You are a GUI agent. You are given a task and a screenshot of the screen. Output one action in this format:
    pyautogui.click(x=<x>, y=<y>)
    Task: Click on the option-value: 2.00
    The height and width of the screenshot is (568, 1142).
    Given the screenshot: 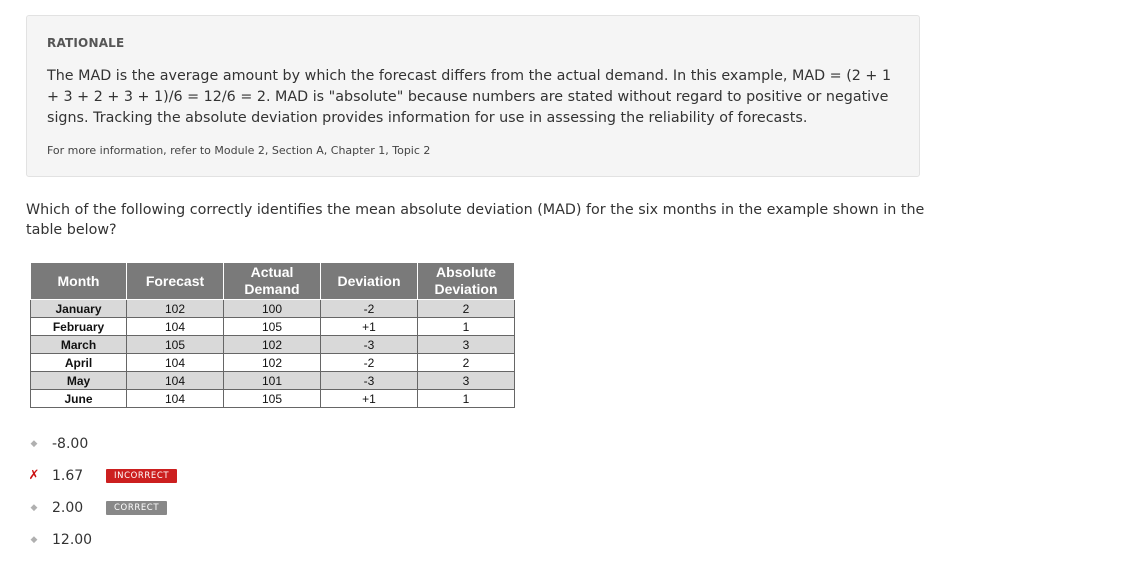 What is the action you would take?
    pyautogui.click(x=68, y=508)
    